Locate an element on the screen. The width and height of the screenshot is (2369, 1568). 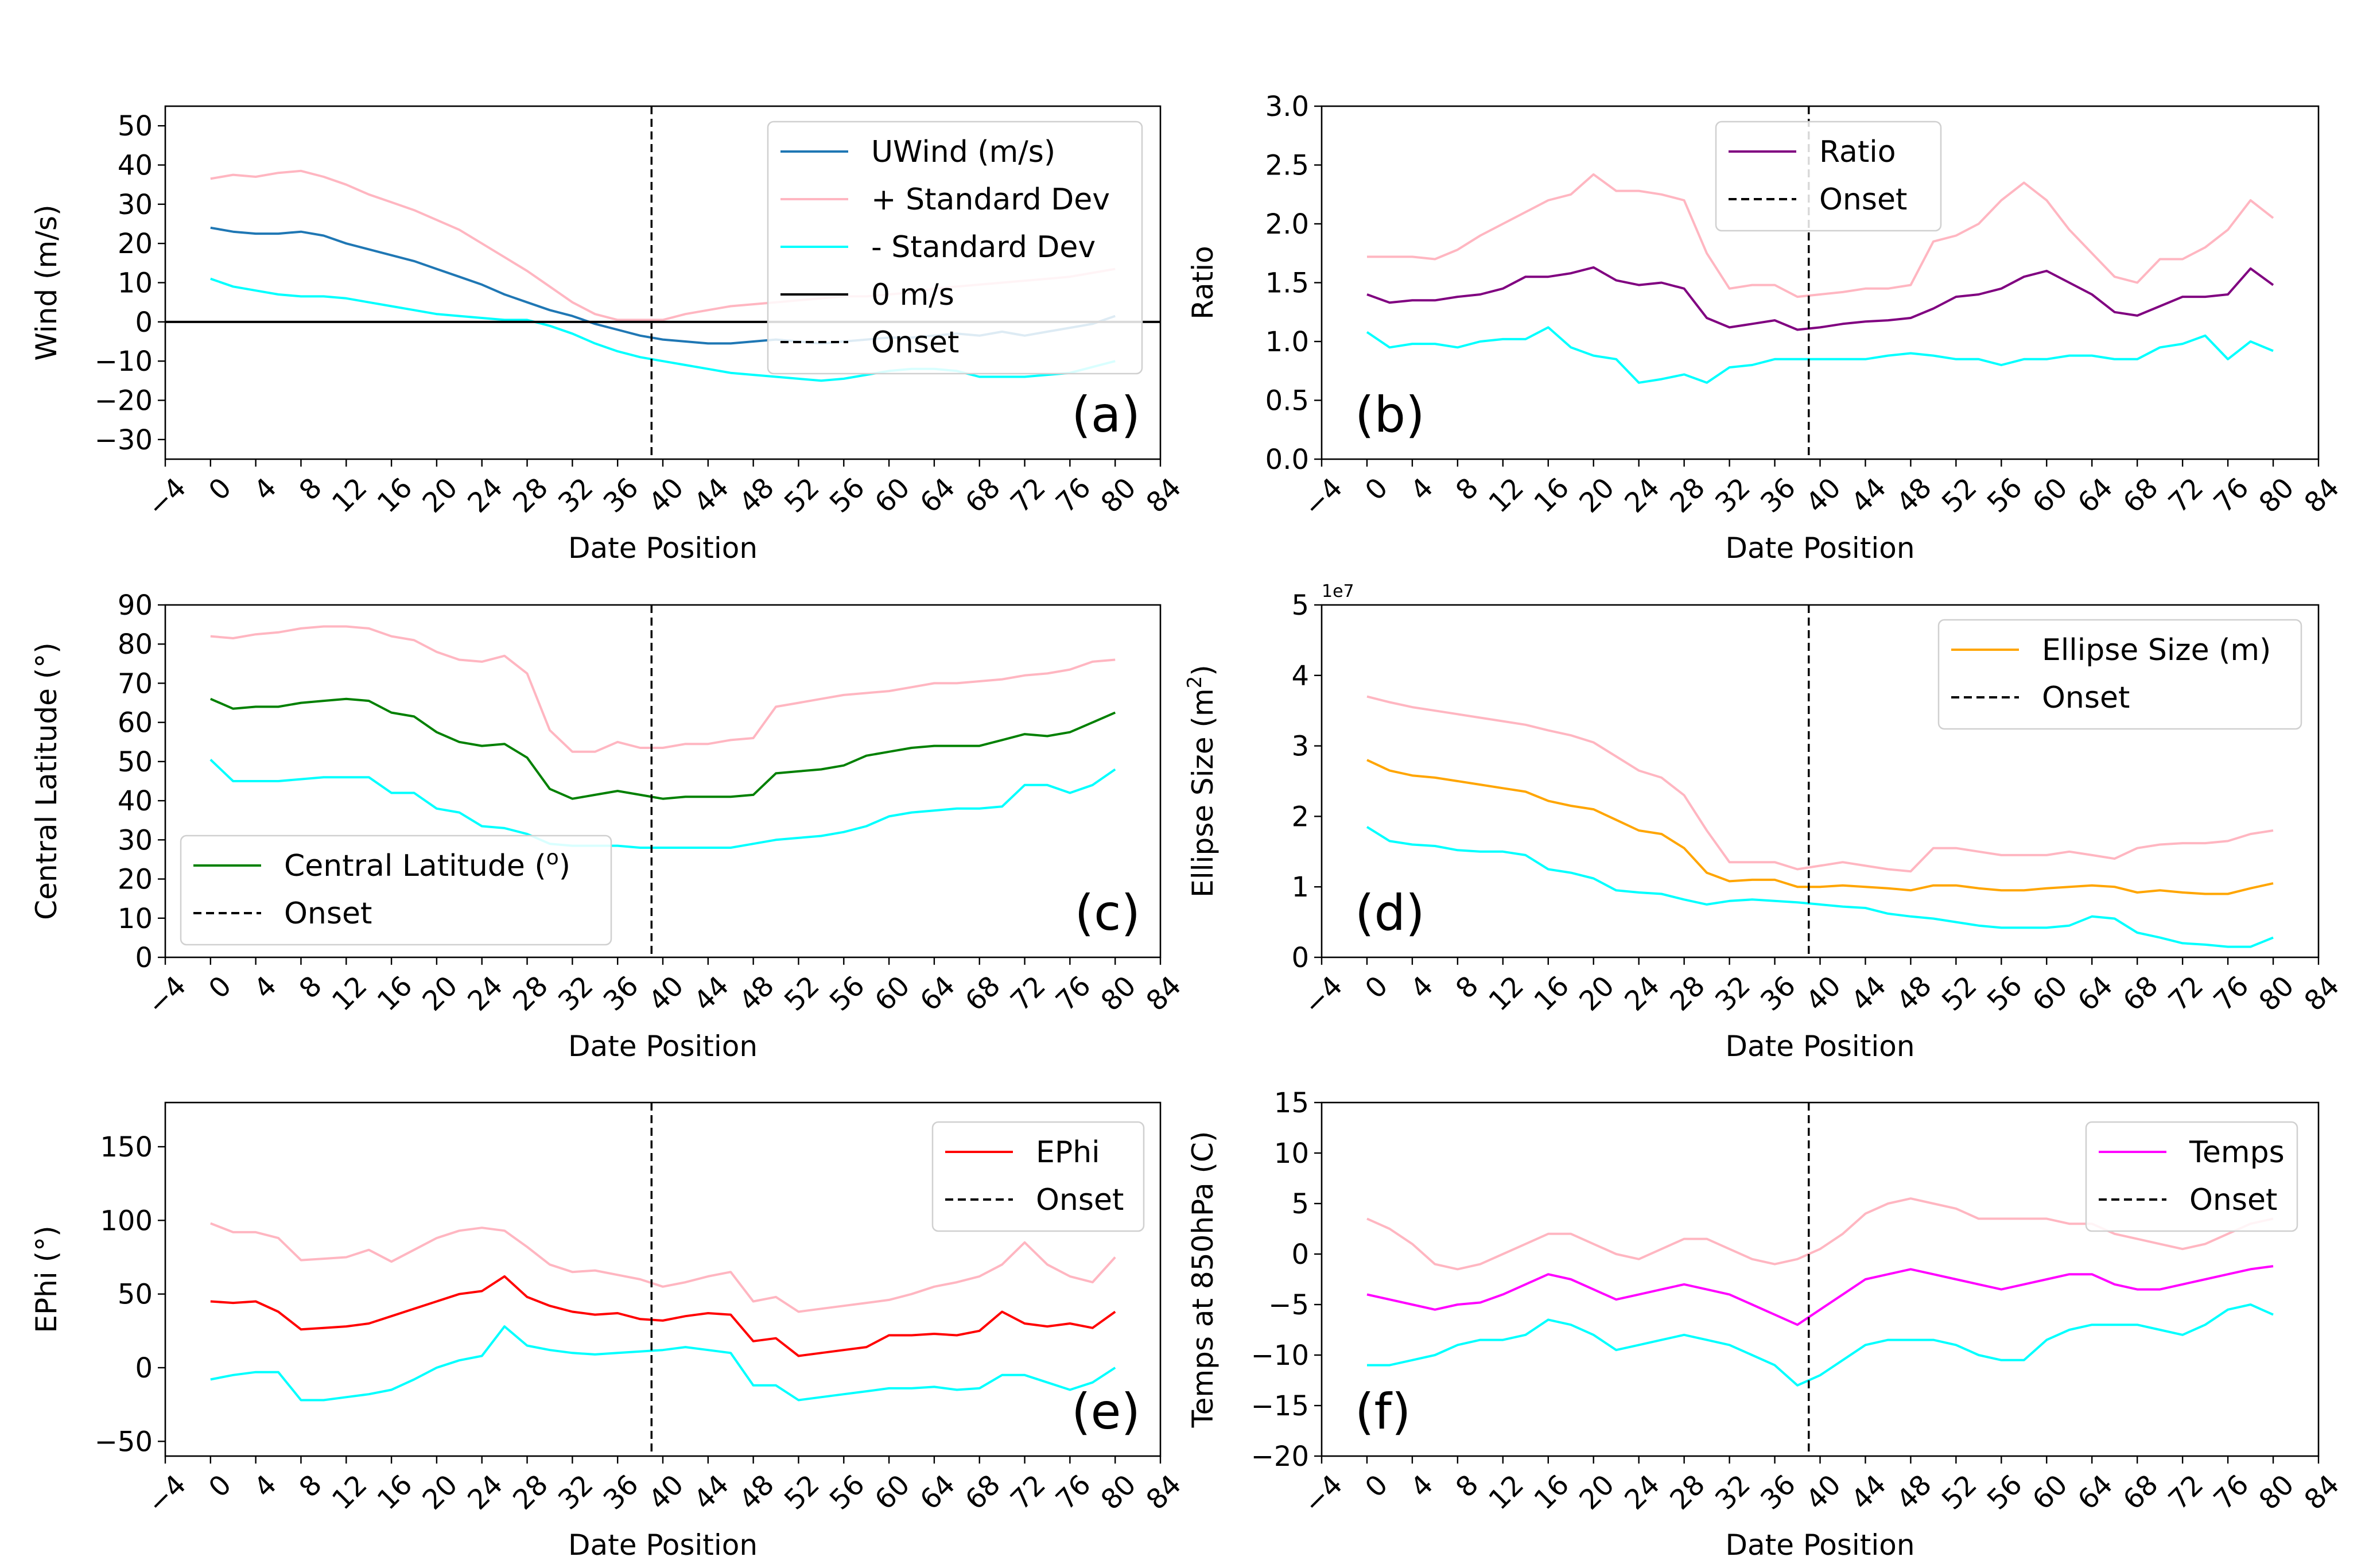
x-tick-label: 64 is located at coordinates (2095, 994).